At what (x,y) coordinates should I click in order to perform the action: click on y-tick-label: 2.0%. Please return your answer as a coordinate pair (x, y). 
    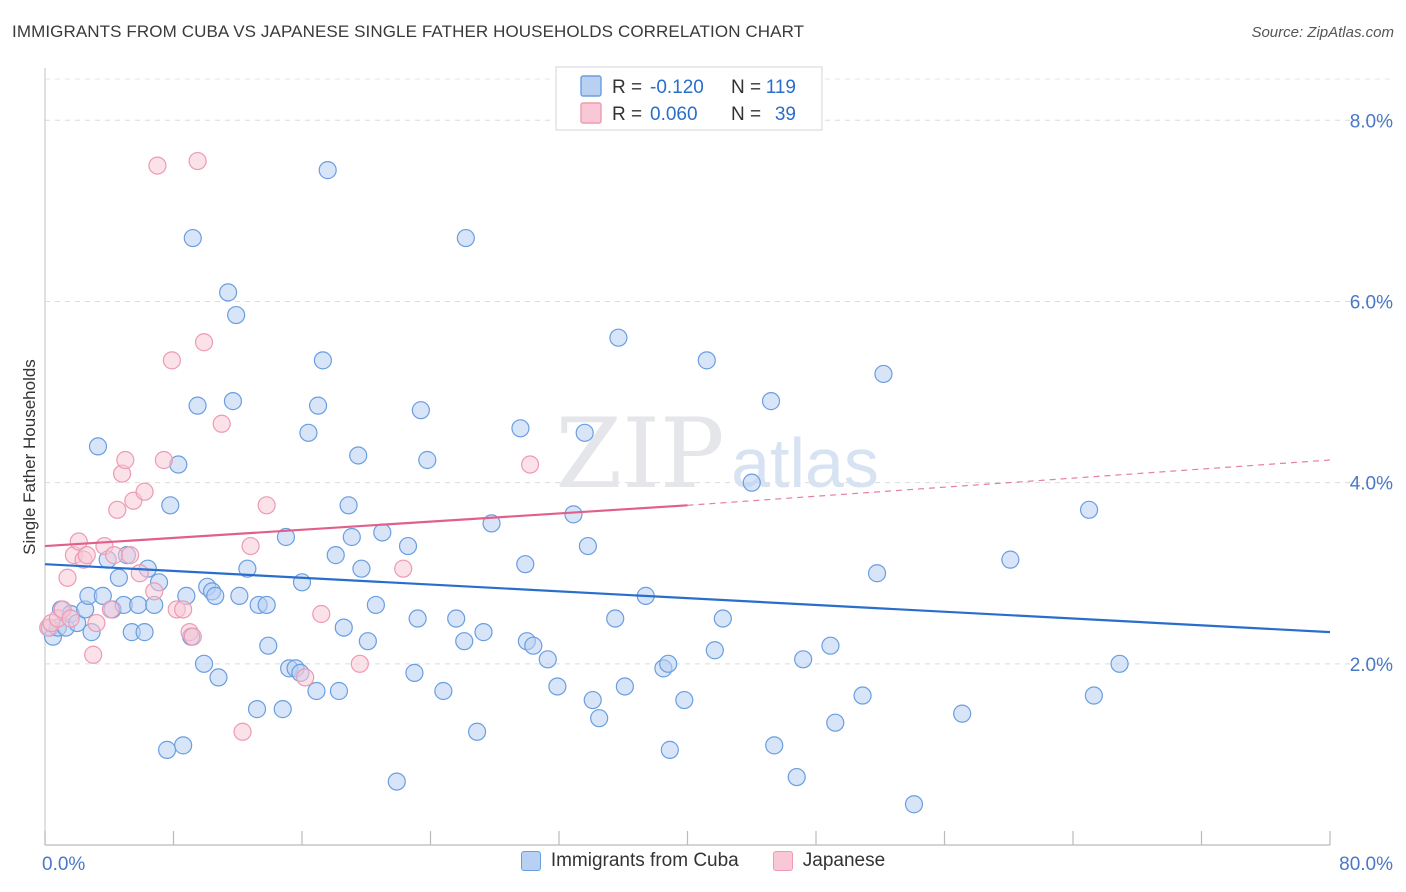
    Looking at the image, I should click on (1371, 665).